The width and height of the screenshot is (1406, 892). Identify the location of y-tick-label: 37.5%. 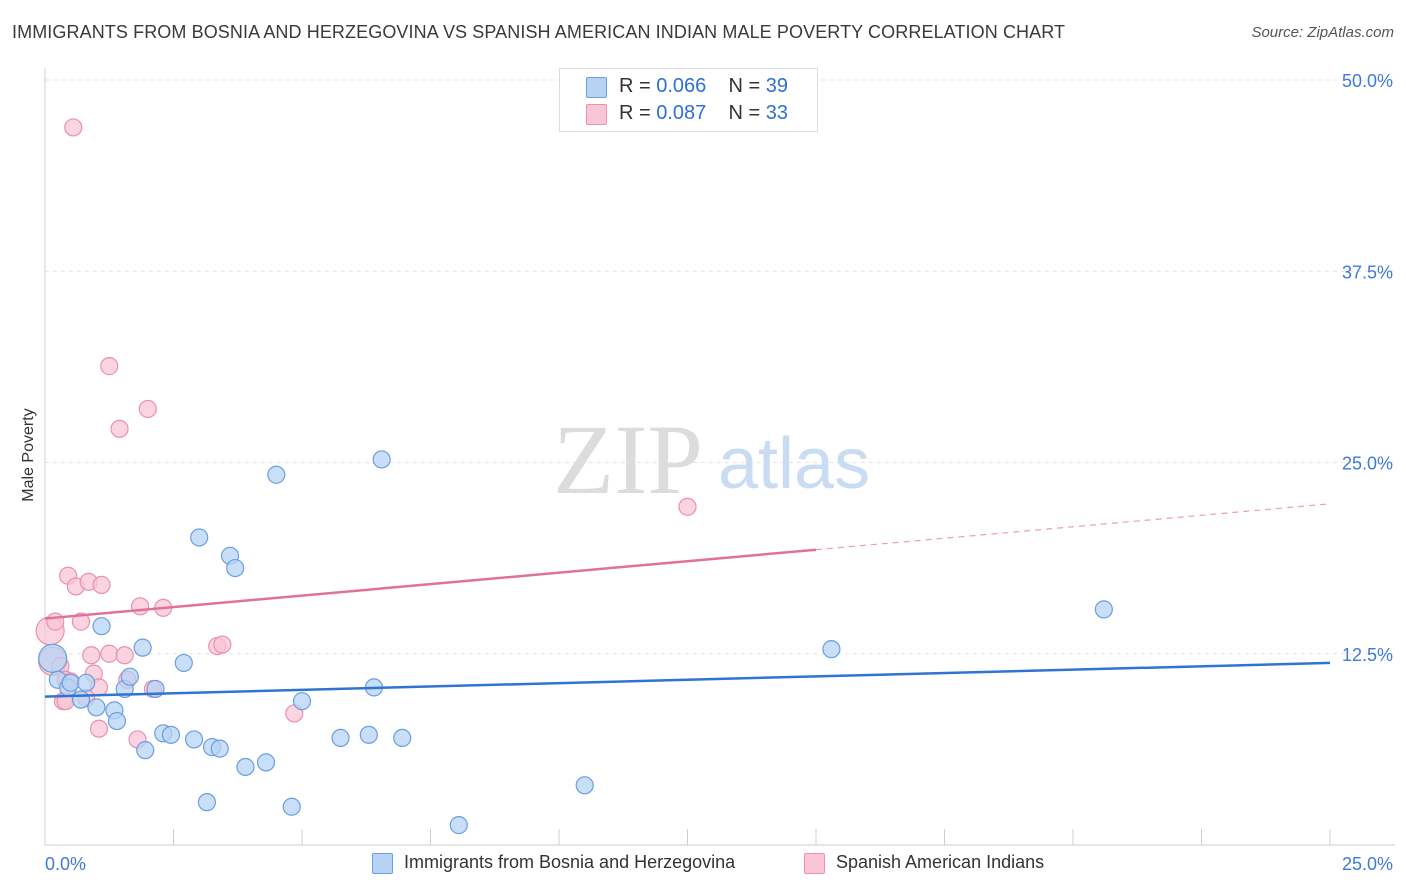
(1367, 272).